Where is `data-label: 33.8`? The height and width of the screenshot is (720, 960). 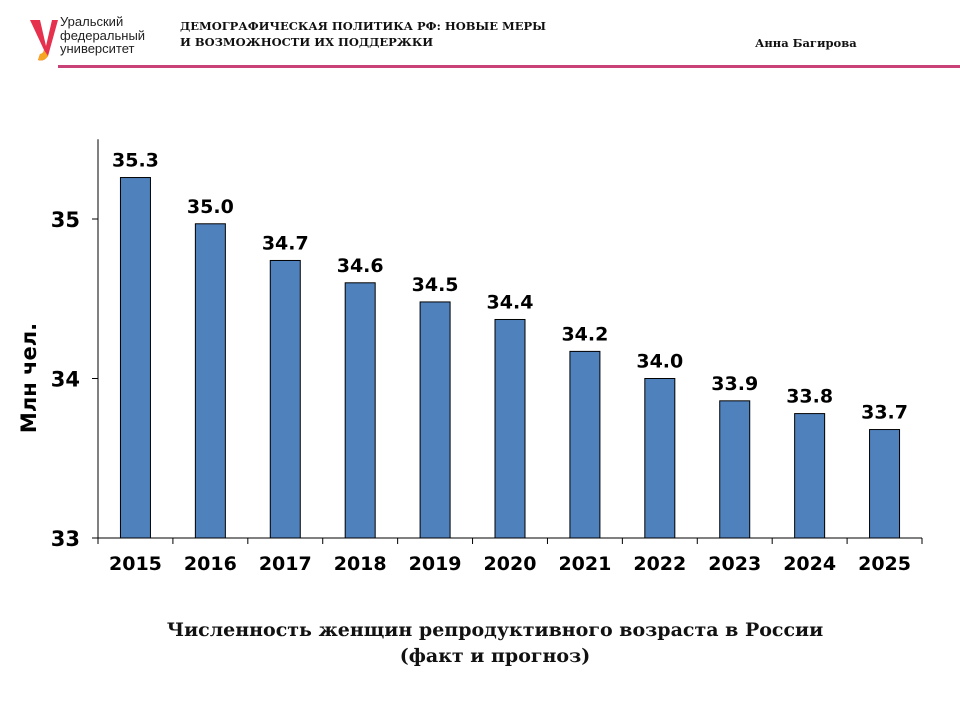
data-label: 33.8 is located at coordinates (809, 397).